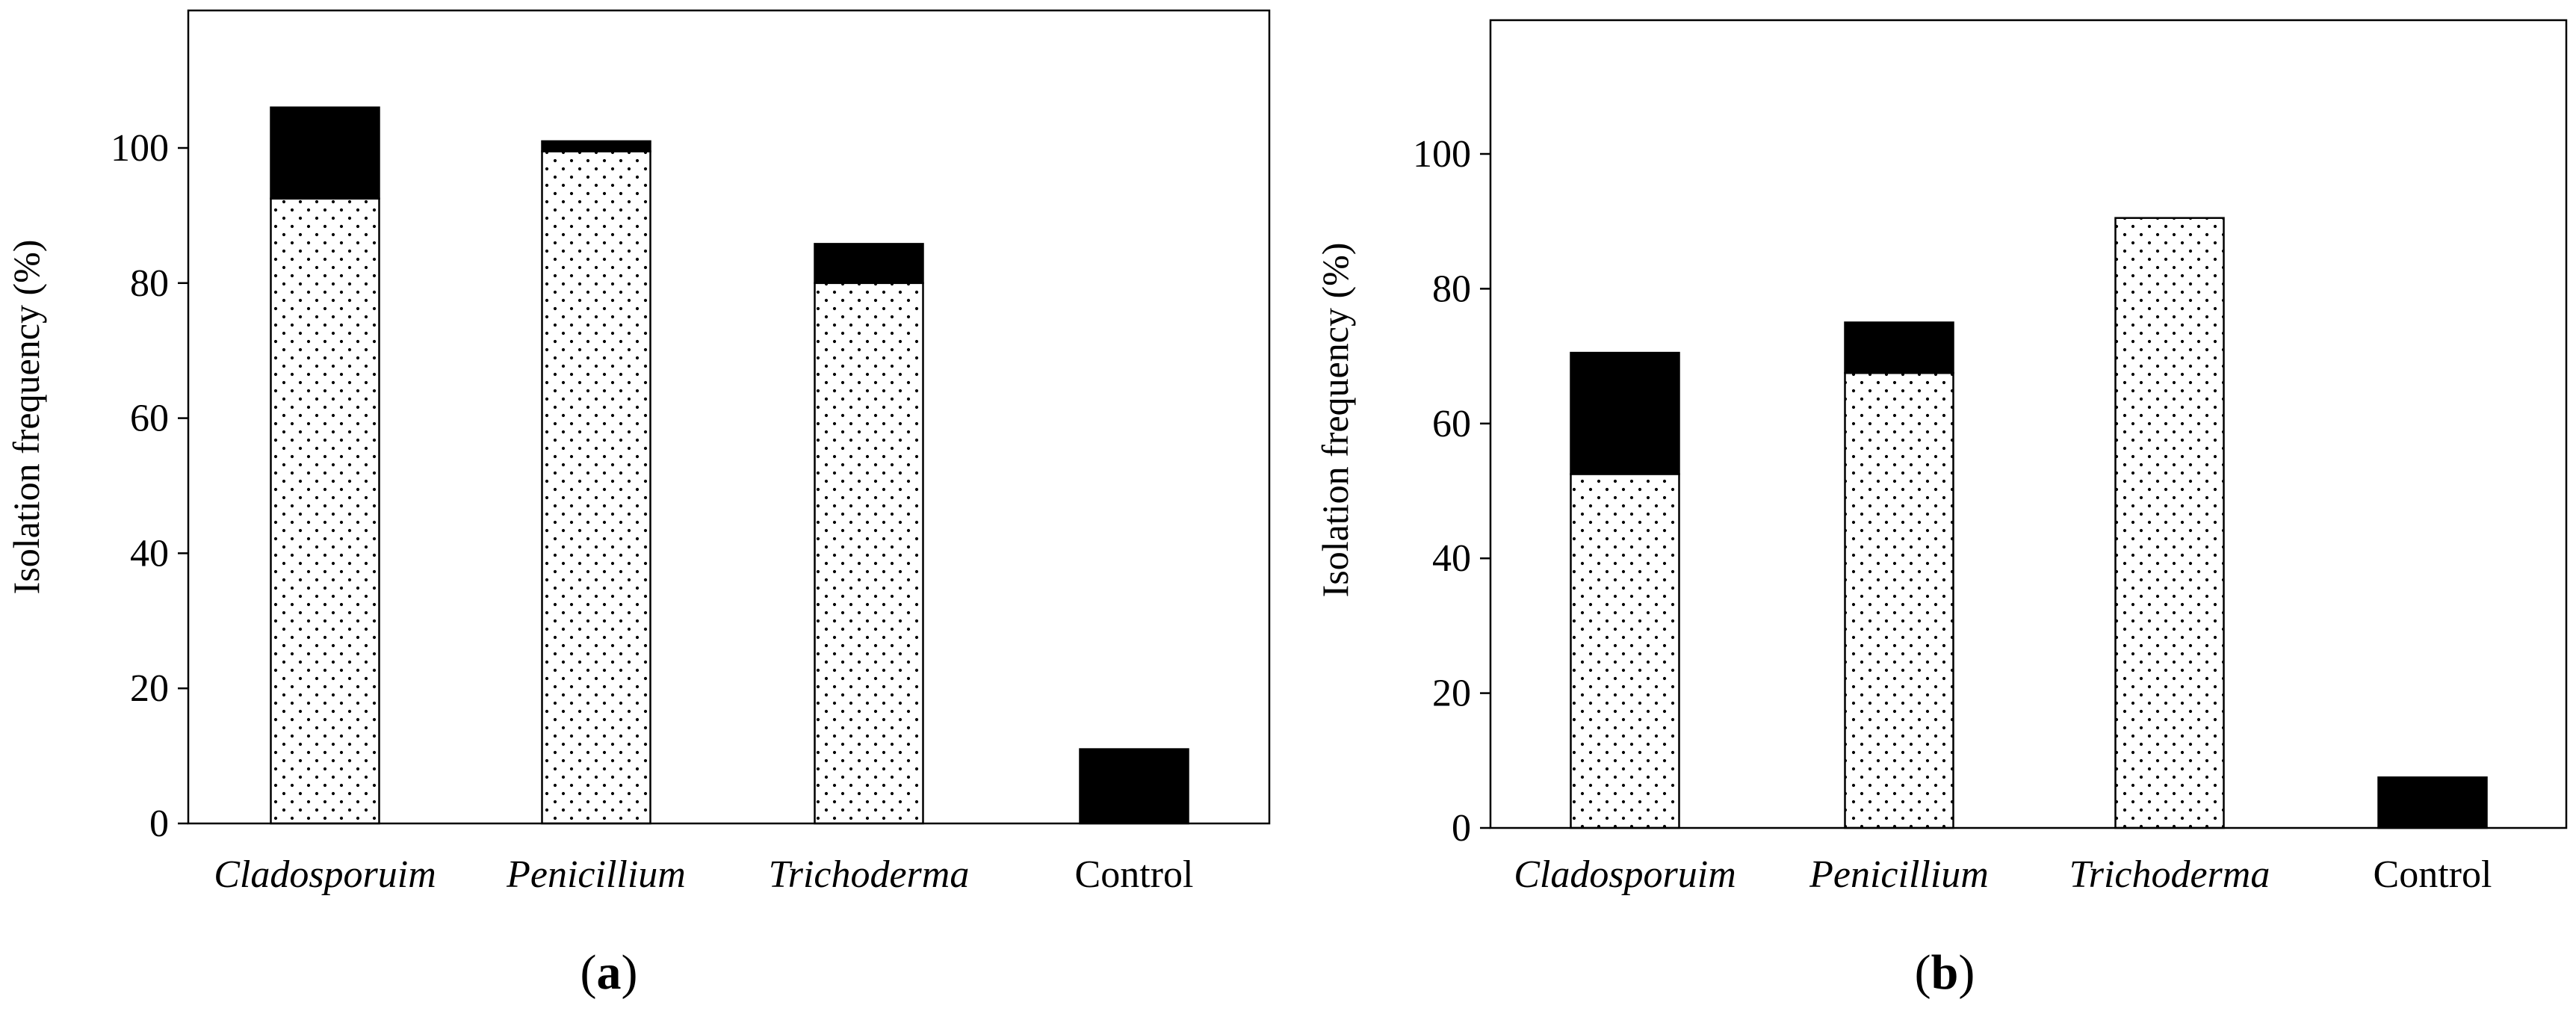 This screenshot has height=1014, width=2576. I want to click on panel-label-a: (a), so click(609, 973).